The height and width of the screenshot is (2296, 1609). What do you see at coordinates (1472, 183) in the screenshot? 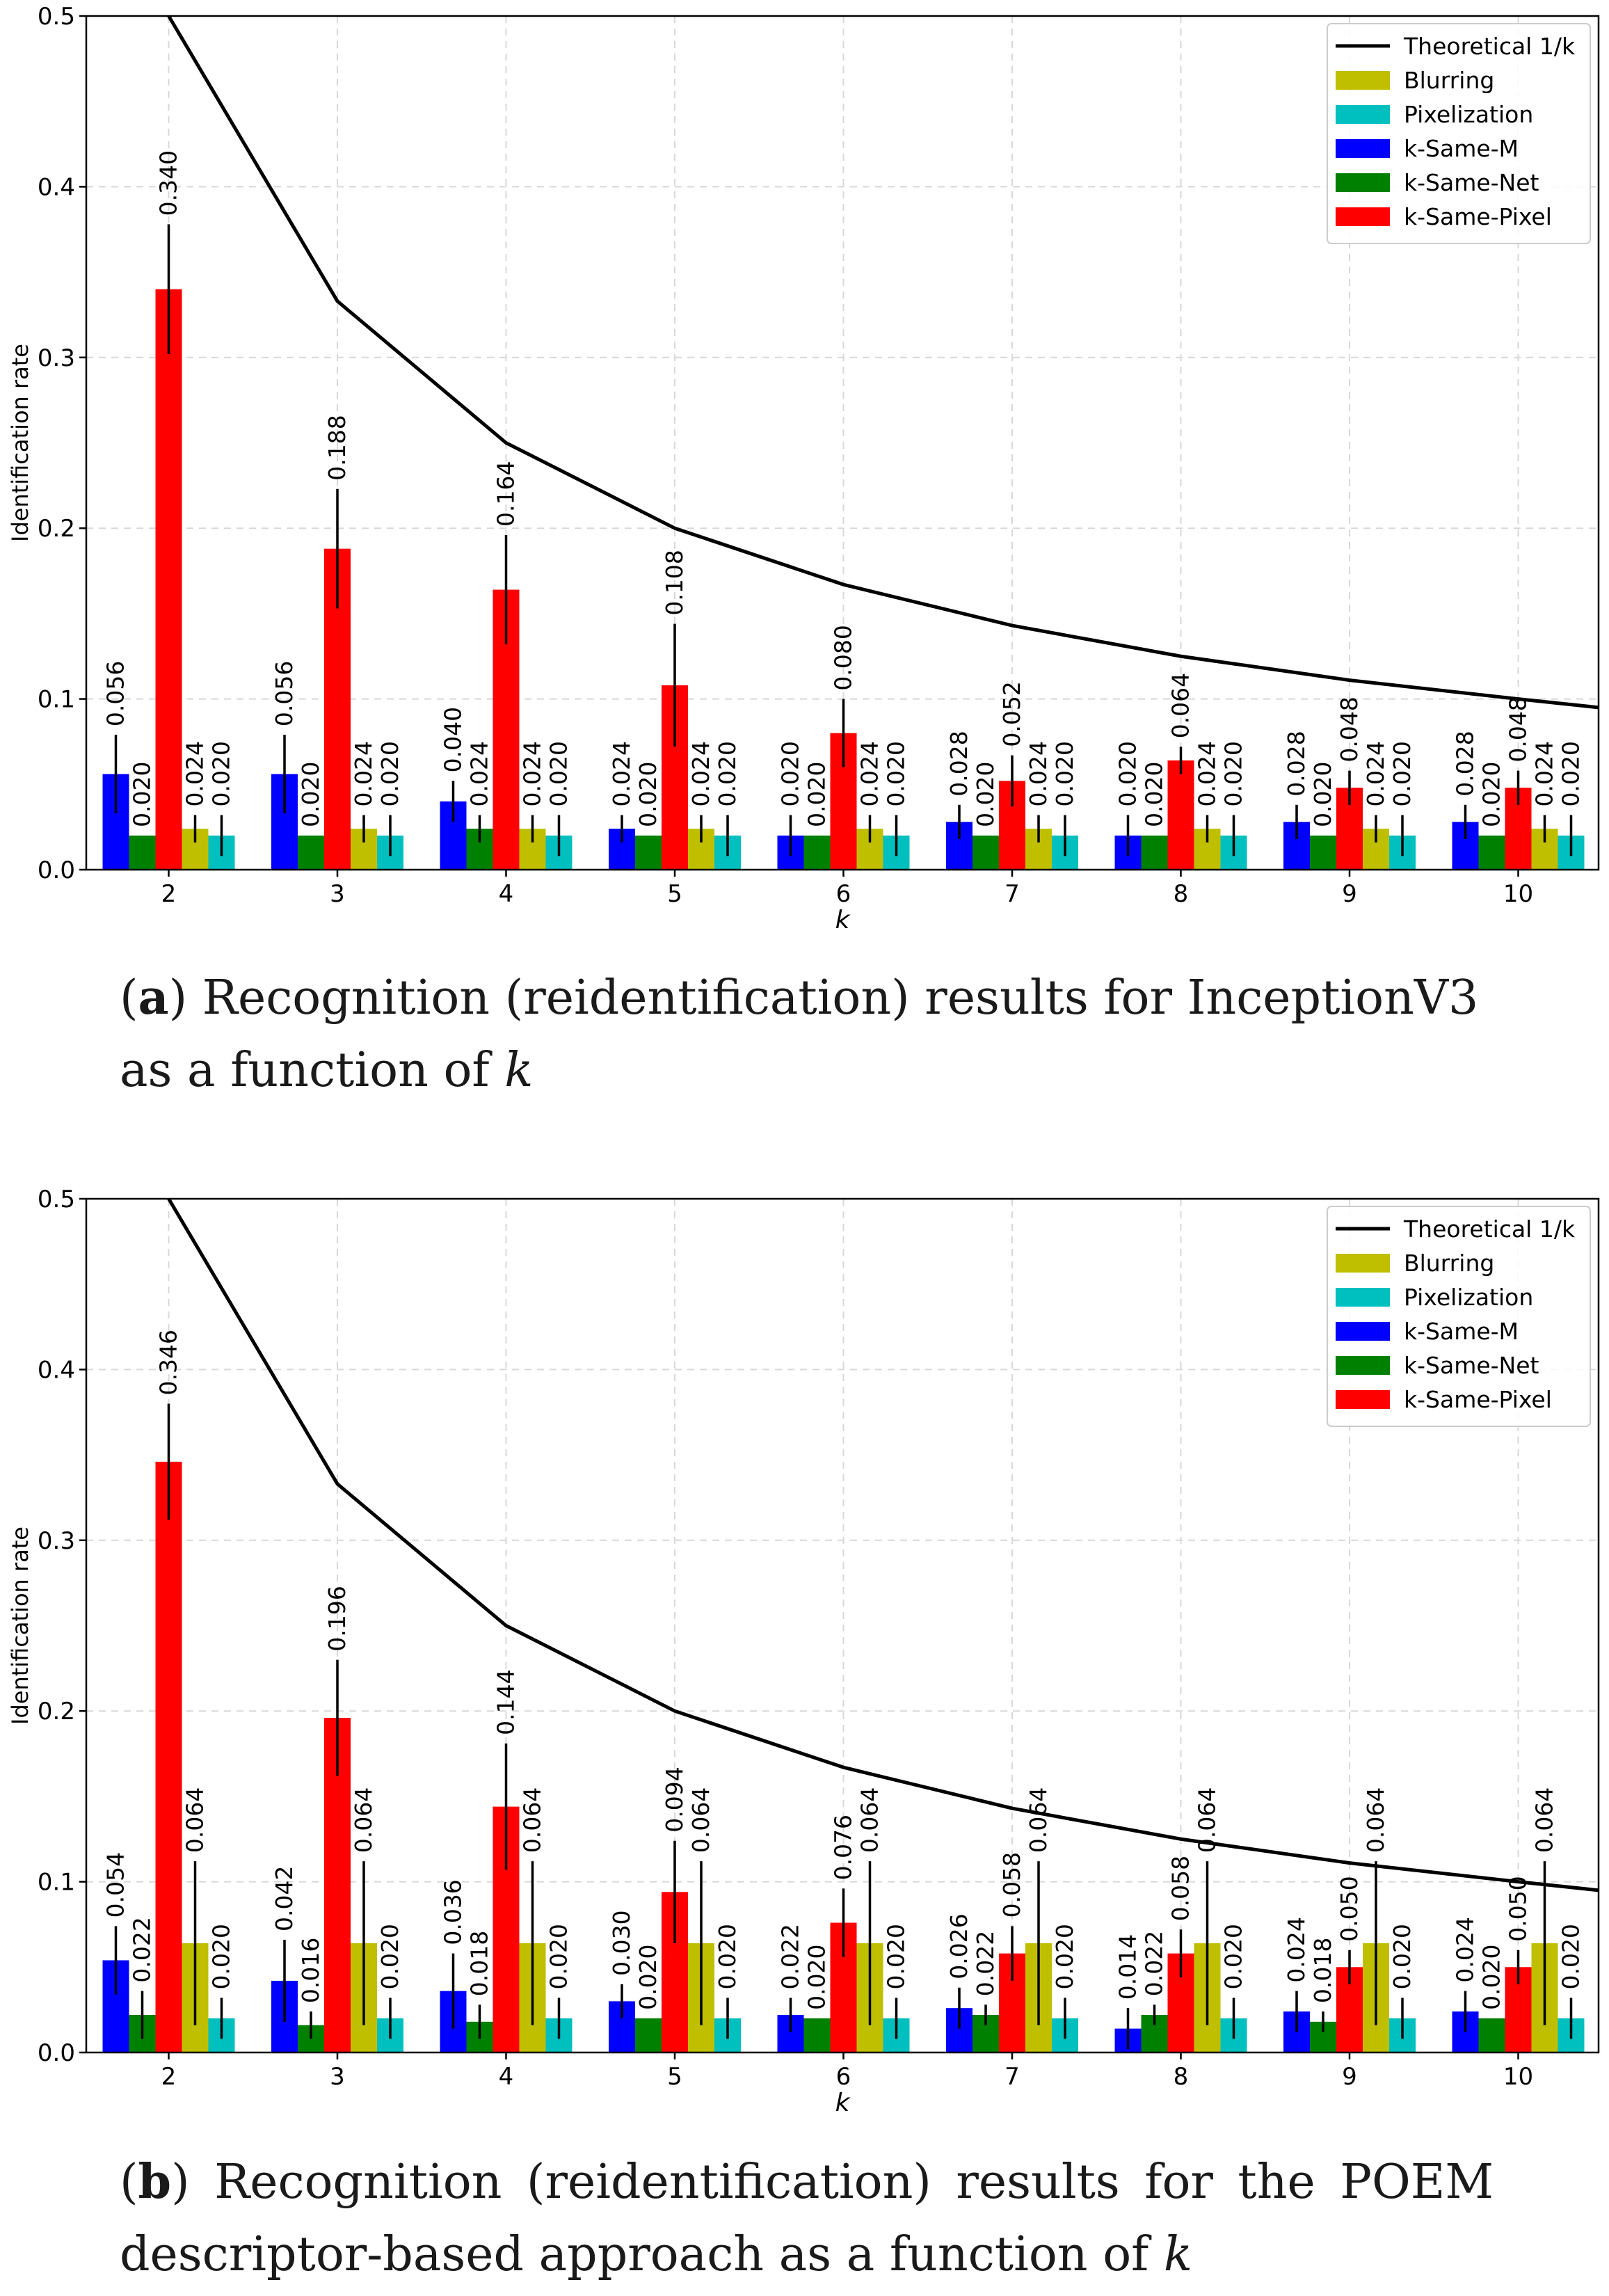
I see `legend-label: k-Same-Net` at bounding box center [1472, 183].